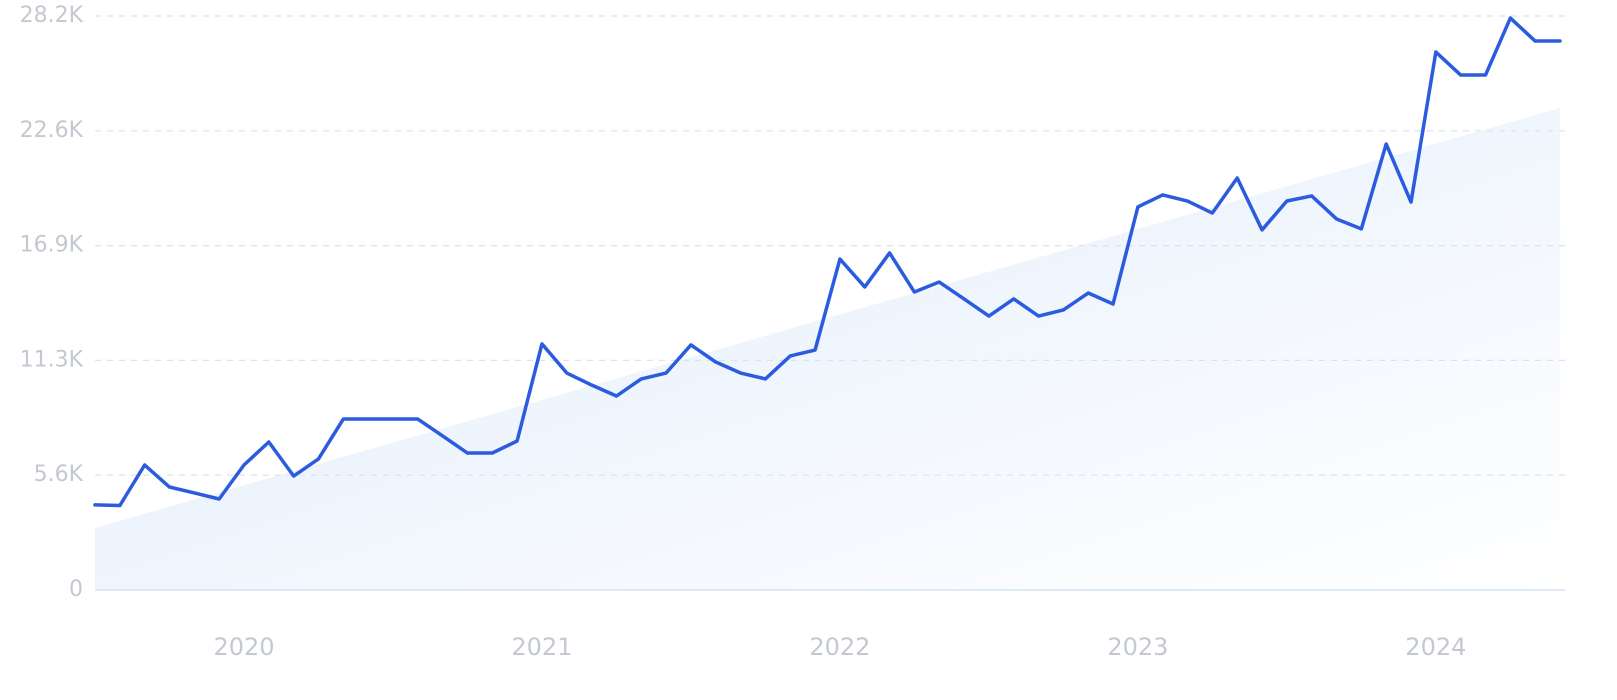 The width and height of the screenshot is (1617, 700). What do you see at coordinates (839, 647) in the screenshot?
I see `x-tick-label: 2022` at bounding box center [839, 647].